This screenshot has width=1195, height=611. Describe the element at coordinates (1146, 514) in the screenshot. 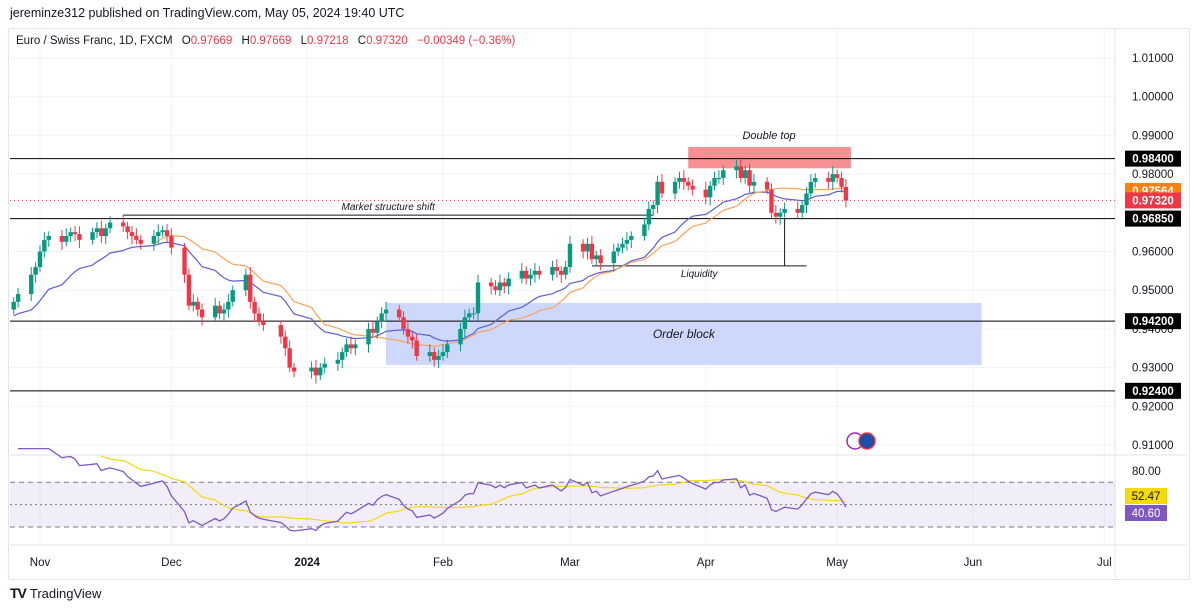

I see `rsi-value: 40.60` at that location.